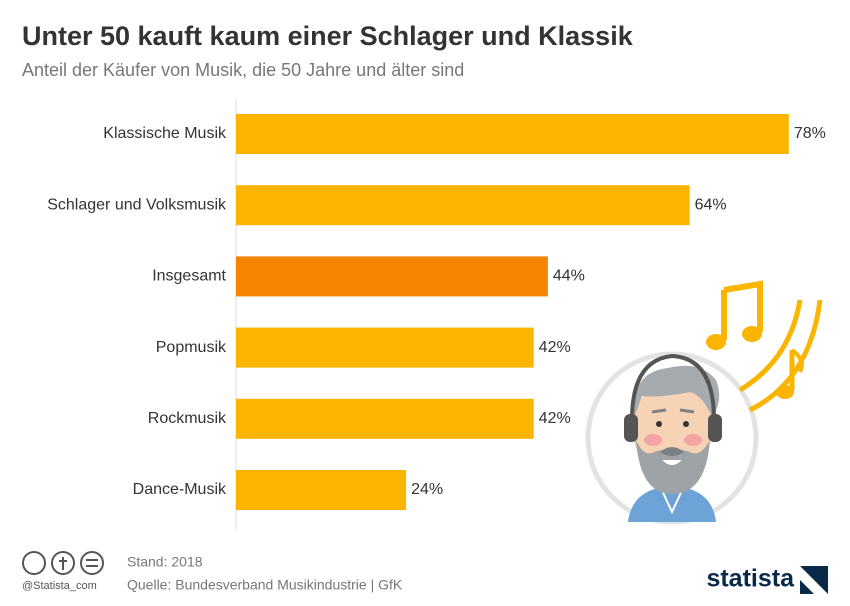  I want to click on category-label: Klassische Musik, so click(165, 133).